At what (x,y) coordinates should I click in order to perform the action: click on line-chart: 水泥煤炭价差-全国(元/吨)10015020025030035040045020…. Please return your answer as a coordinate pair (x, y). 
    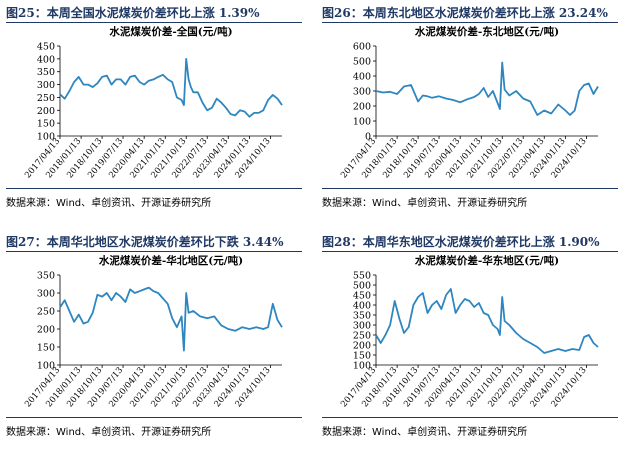
    Looking at the image, I should click on (153, 102).